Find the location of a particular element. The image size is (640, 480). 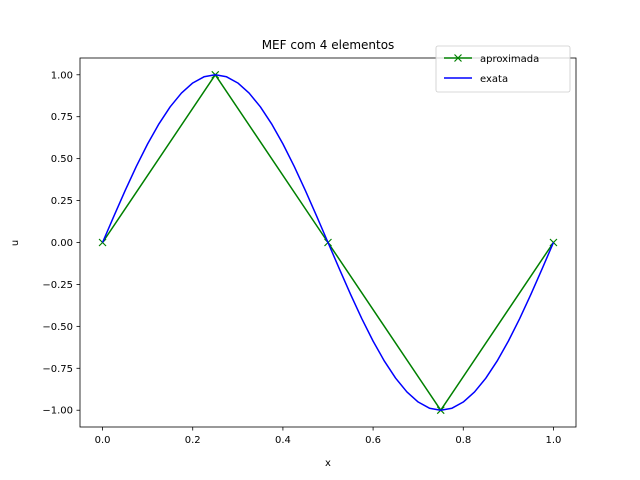

x-tick-label-0: 0.0 is located at coordinates (103, 440).